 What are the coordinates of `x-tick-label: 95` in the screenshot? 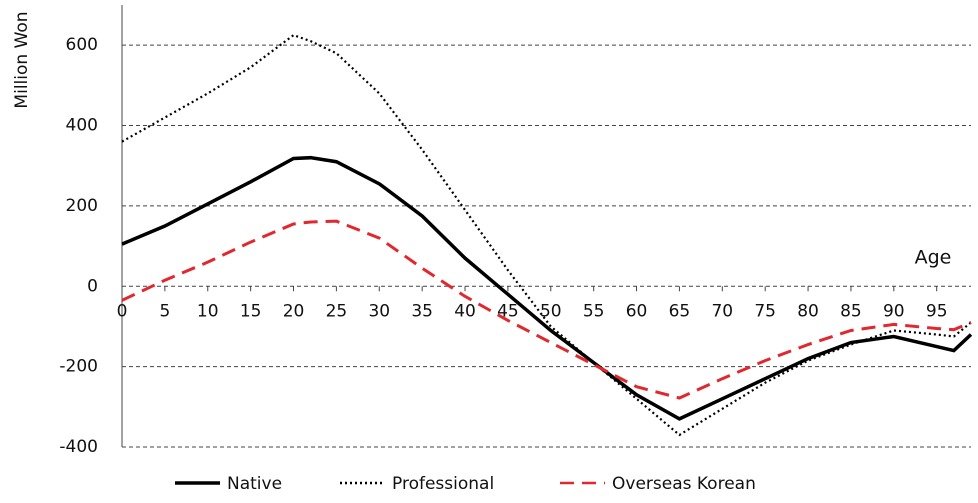 It's located at (937, 311).